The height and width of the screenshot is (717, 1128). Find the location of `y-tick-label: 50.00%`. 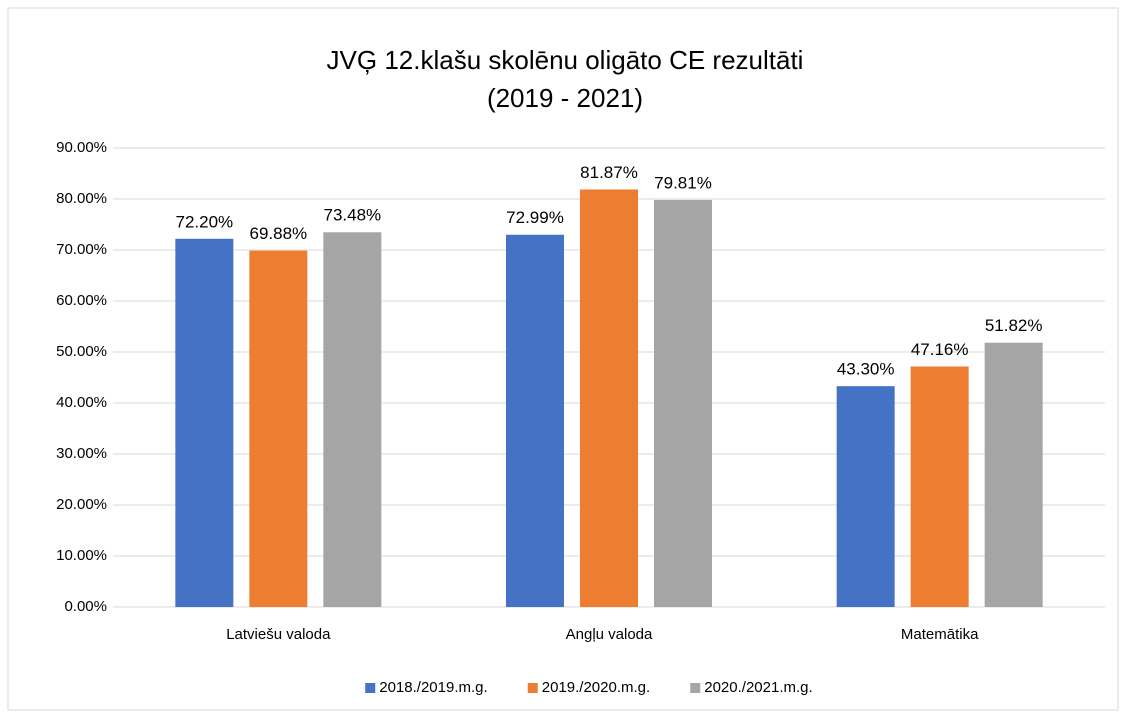

y-tick-label: 50.00% is located at coordinates (81, 351).